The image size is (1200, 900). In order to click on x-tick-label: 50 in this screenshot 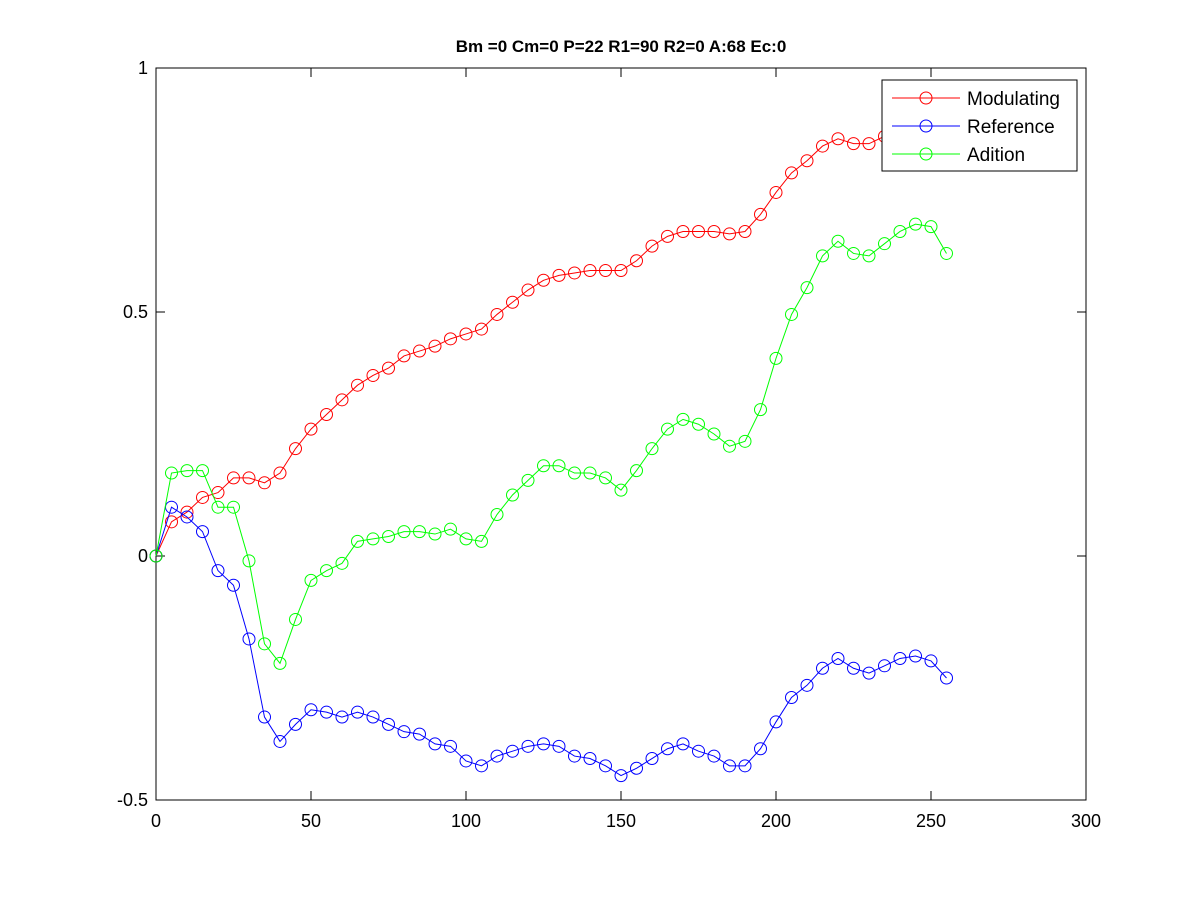, I will do `click(311, 821)`.